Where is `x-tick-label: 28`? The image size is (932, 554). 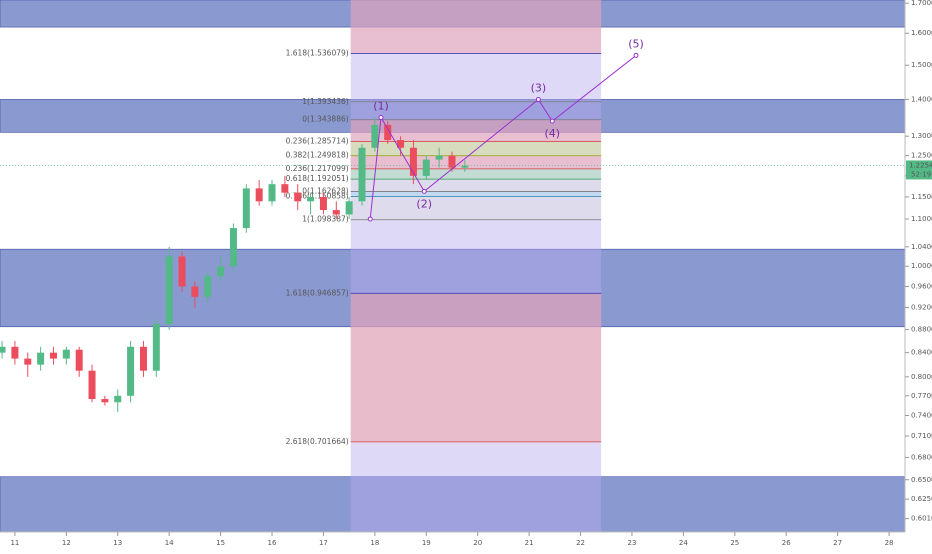 x-tick-label: 28 is located at coordinates (889, 543).